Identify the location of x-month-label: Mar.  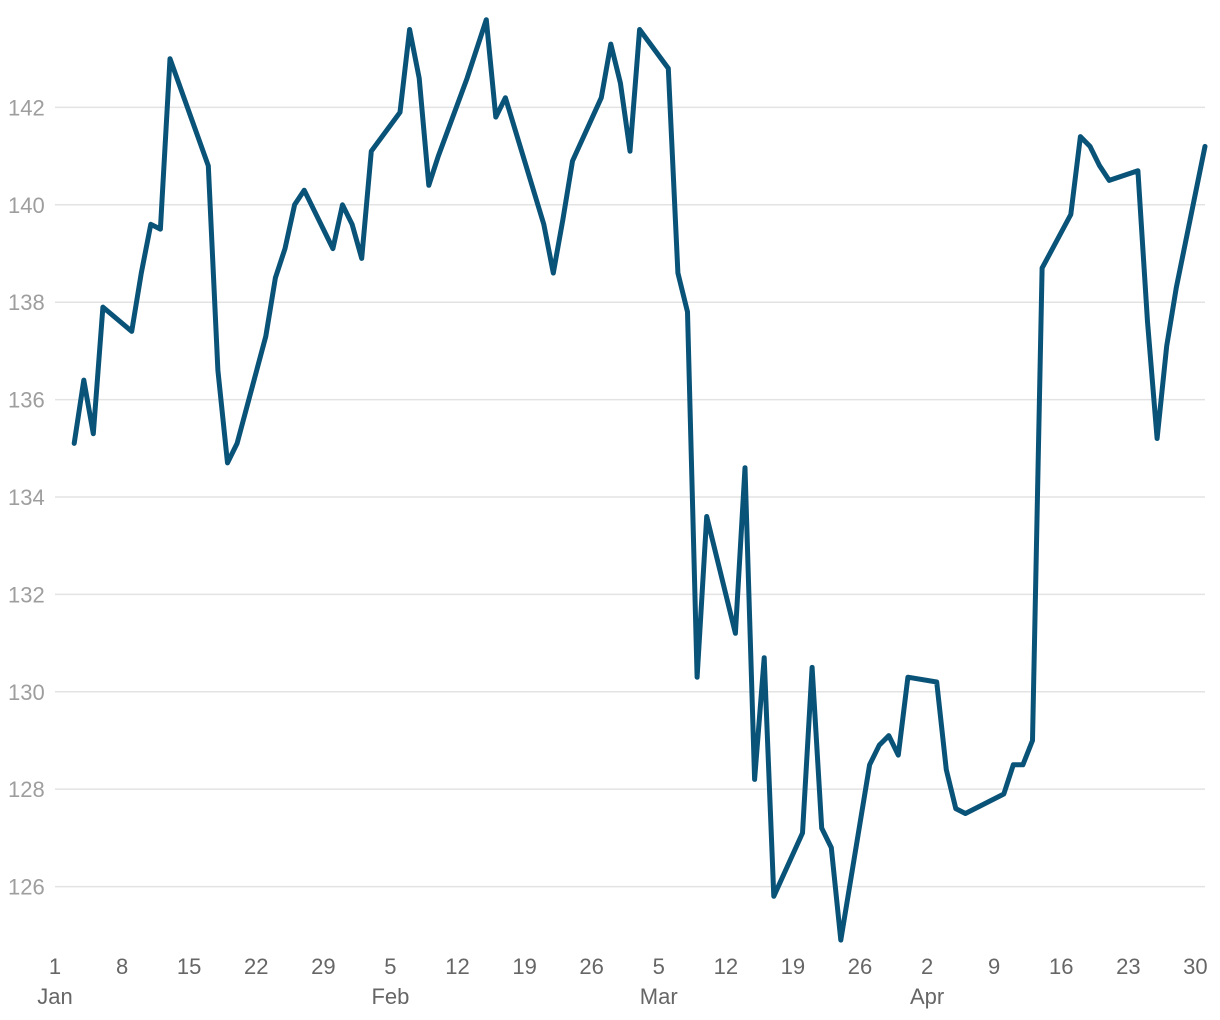
(659, 996).